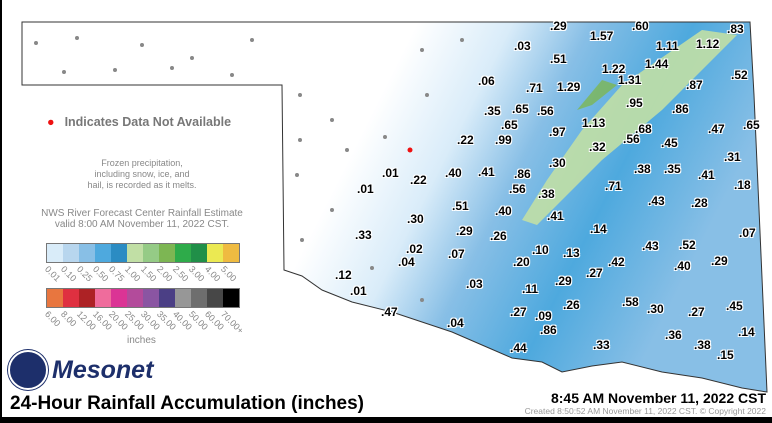 The height and width of the screenshot is (423, 772). What do you see at coordinates (643, 129) in the screenshot?
I see `station-rainfall-value: .68` at bounding box center [643, 129].